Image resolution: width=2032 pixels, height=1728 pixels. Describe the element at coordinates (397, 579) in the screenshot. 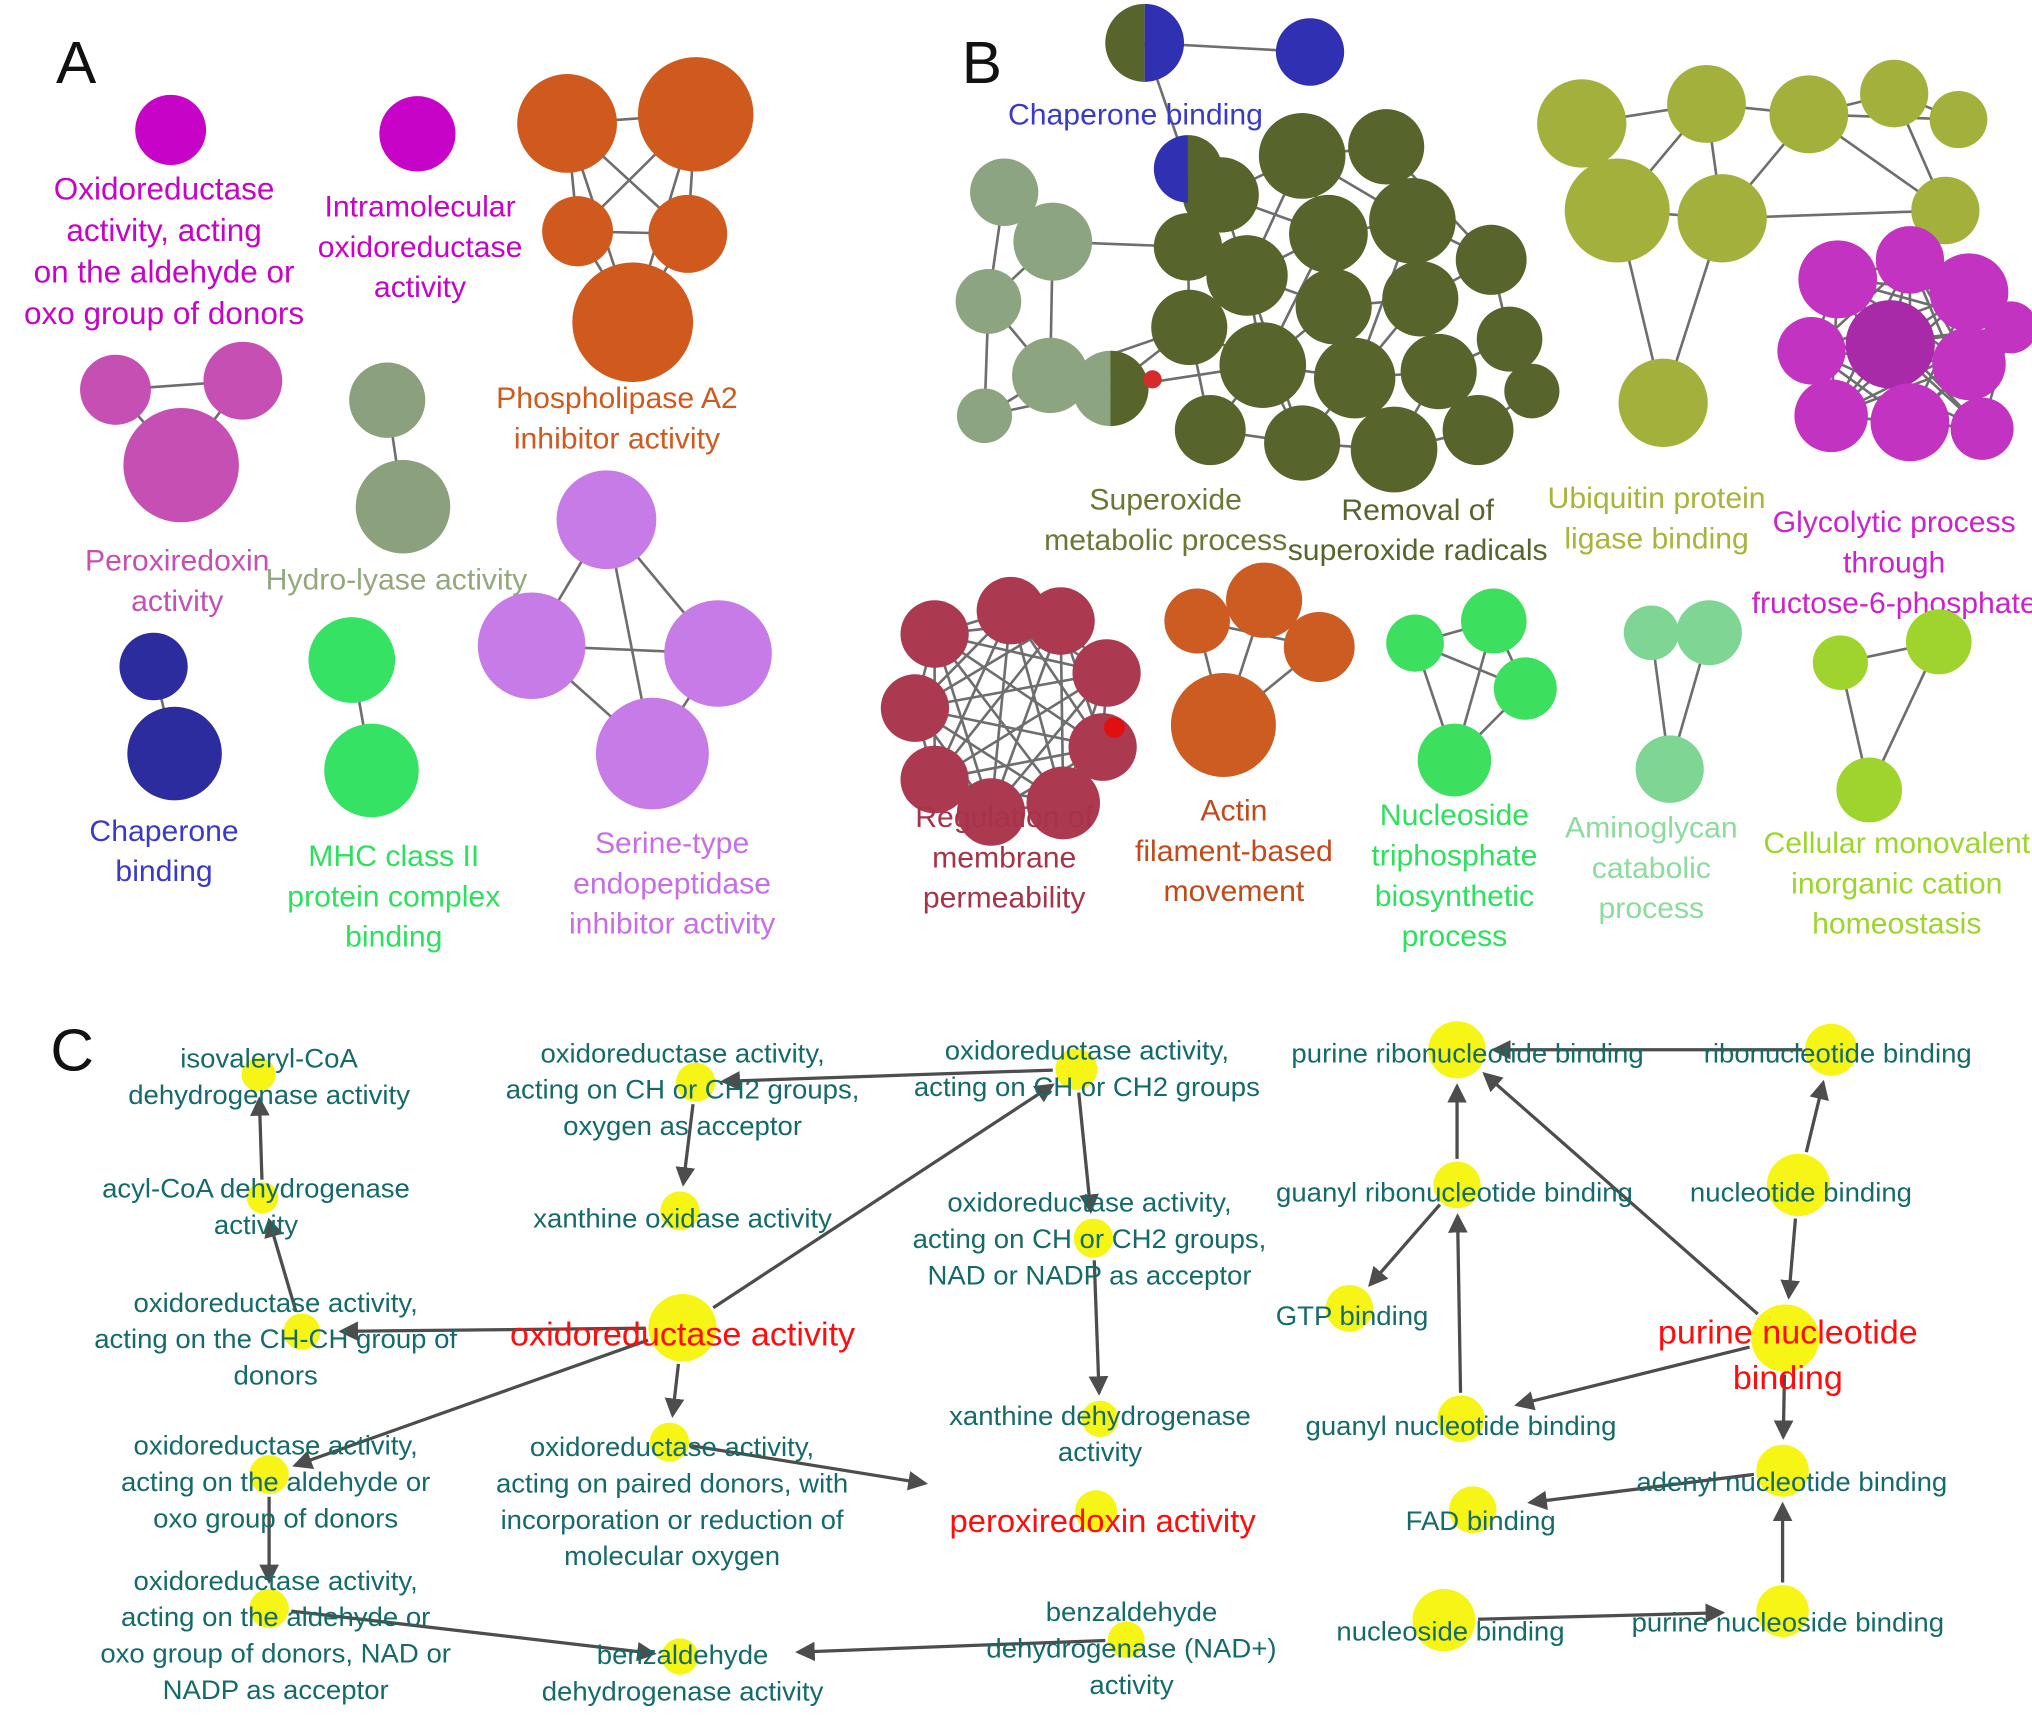

I see `hydro-lyase-activity-label: Hydro-lyase activity` at that location.